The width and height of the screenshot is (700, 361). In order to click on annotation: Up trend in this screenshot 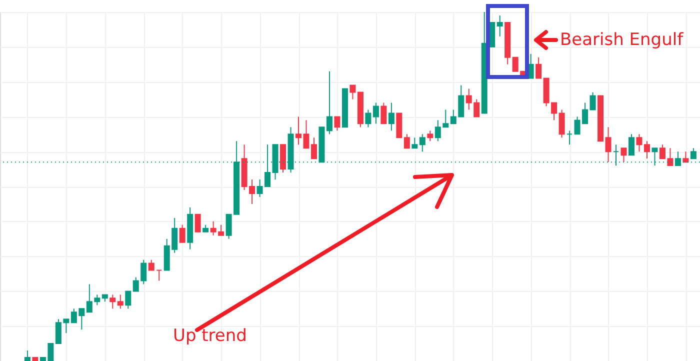, I will do `click(210, 336)`.